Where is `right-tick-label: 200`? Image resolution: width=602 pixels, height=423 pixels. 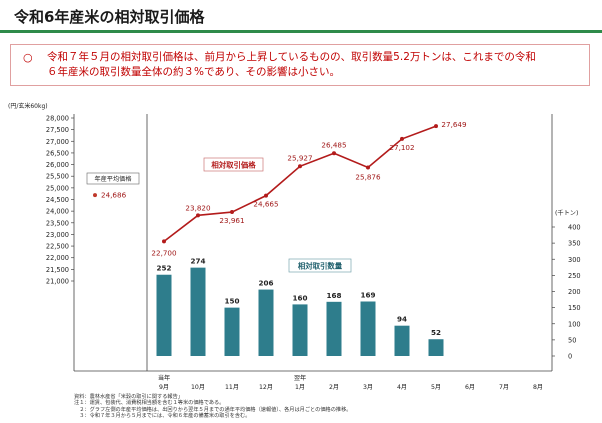
right-tick-label: 200 is located at coordinates (574, 292).